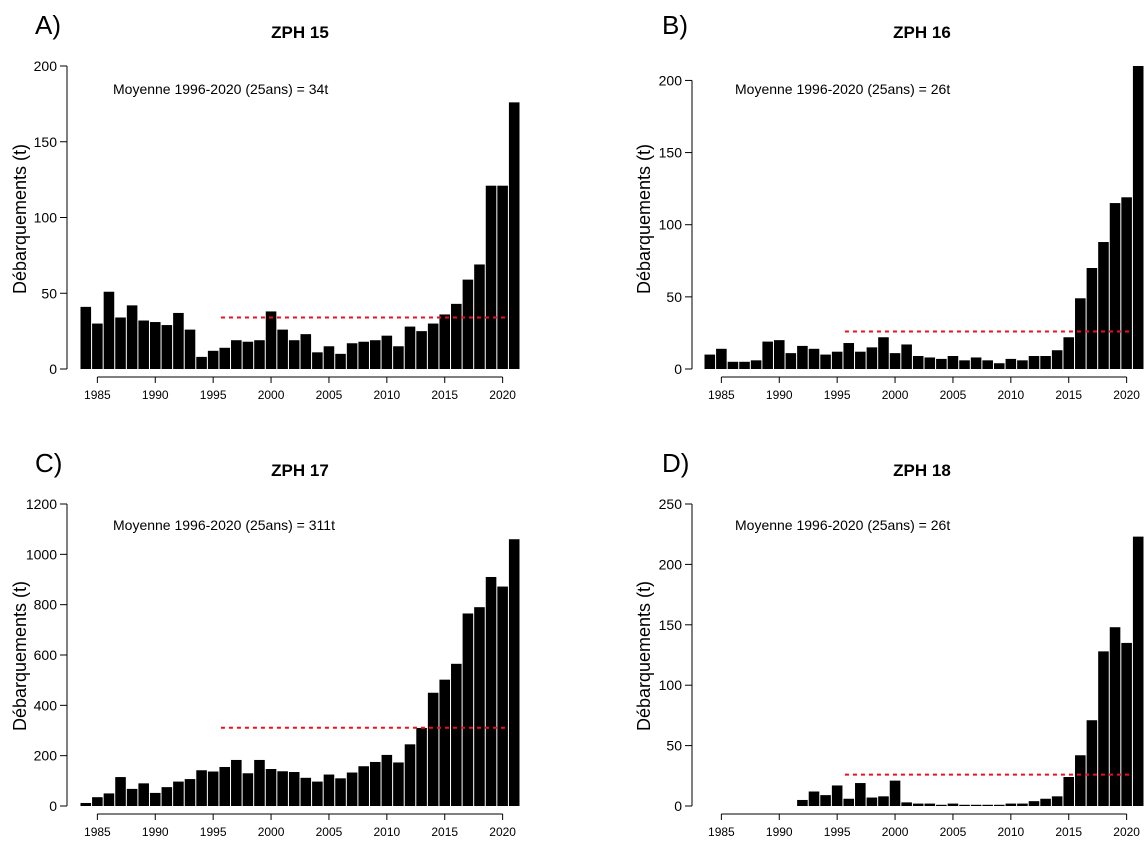 The width and height of the screenshot is (1146, 850). Describe the element at coordinates (300, 470) in the screenshot. I see `chart-title: ZPH 17` at that location.